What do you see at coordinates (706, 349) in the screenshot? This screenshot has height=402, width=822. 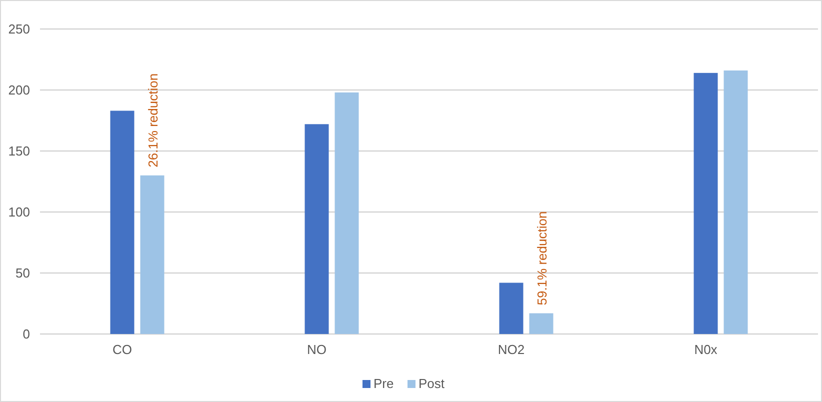 I see `x-tick-label: N0x` at bounding box center [706, 349].